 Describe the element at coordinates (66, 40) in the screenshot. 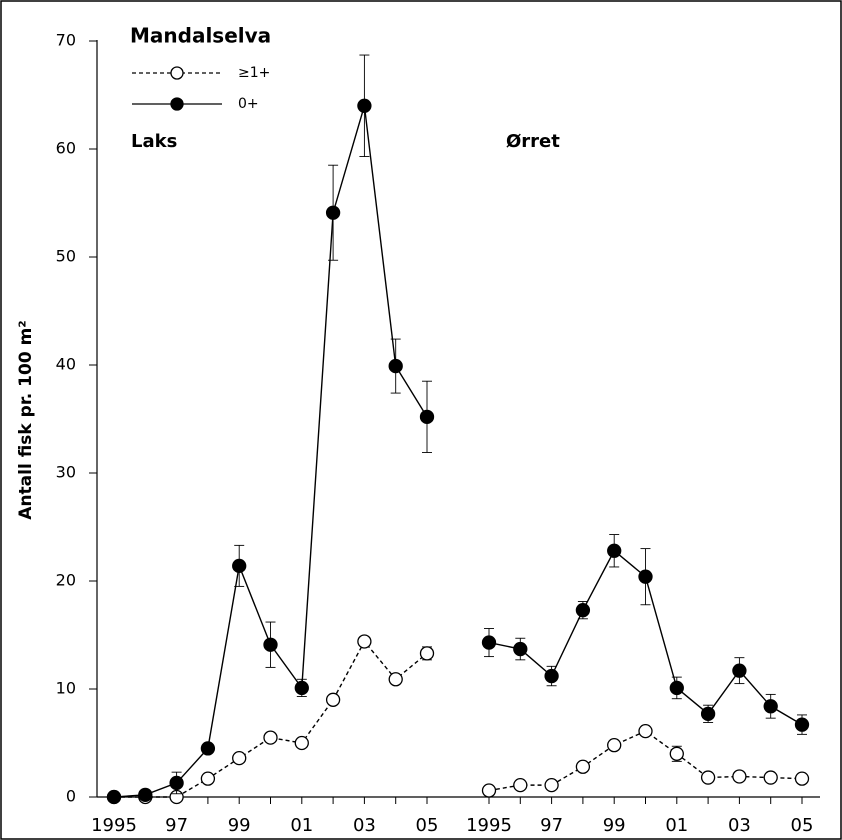

I see `y-tick-label: 70` at that location.